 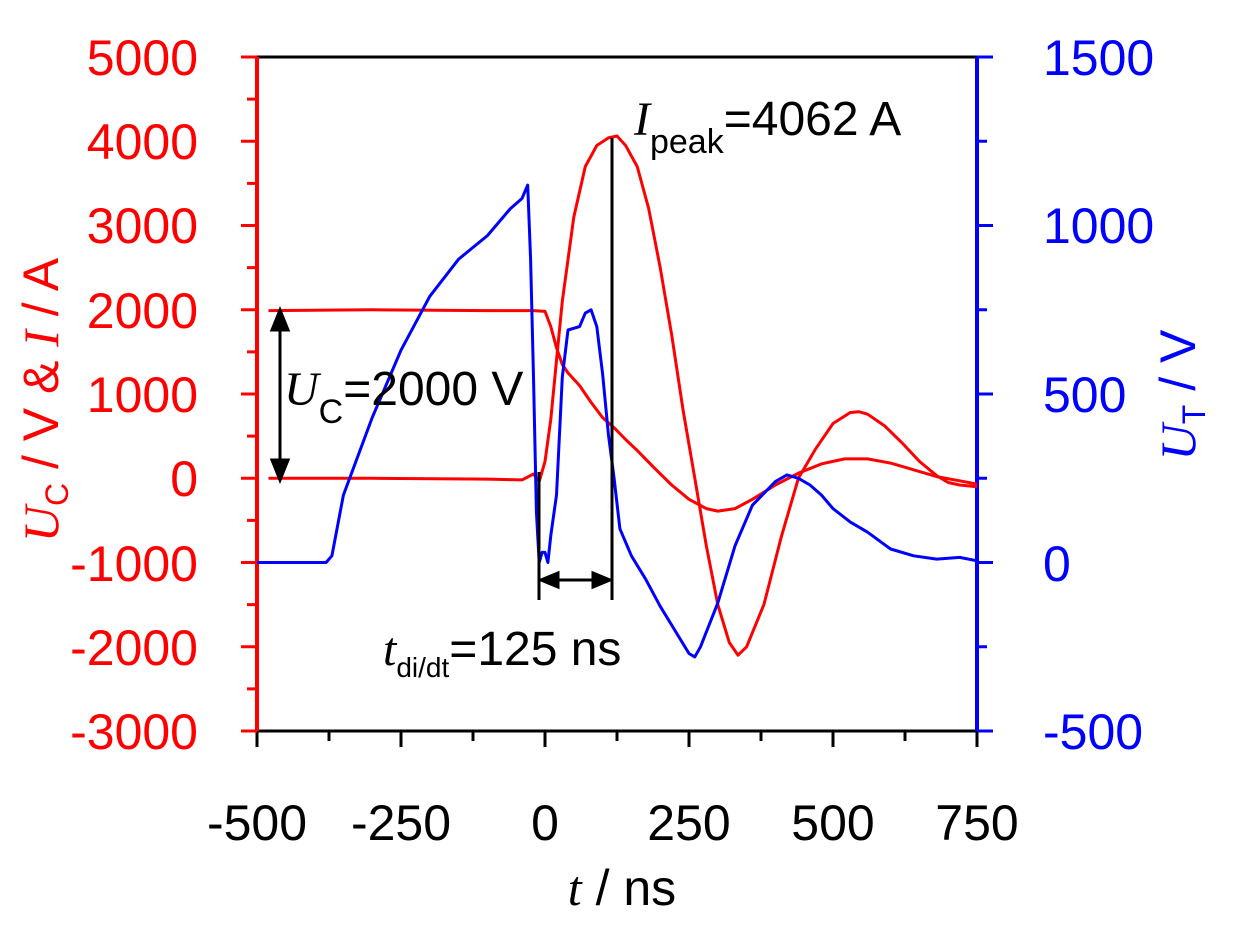 I want to click on uc-annotation: UC=2000 V, so click(x=403, y=397).